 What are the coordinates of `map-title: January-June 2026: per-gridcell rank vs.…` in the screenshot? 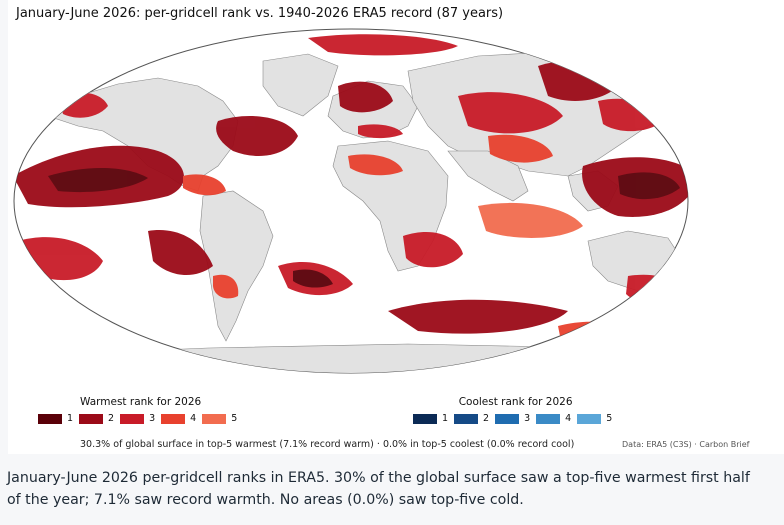 It's located at (260, 13).